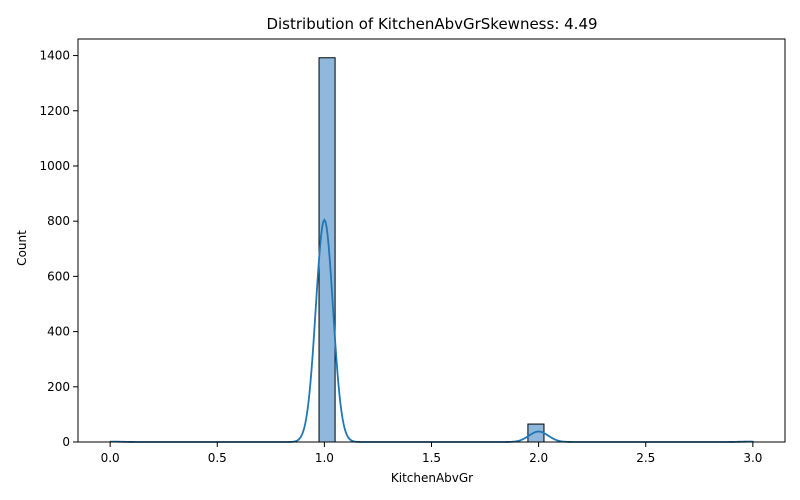 This screenshot has width=800, height=500. Describe the element at coordinates (22, 248) in the screenshot. I see `y-axis-label: Count` at that location.